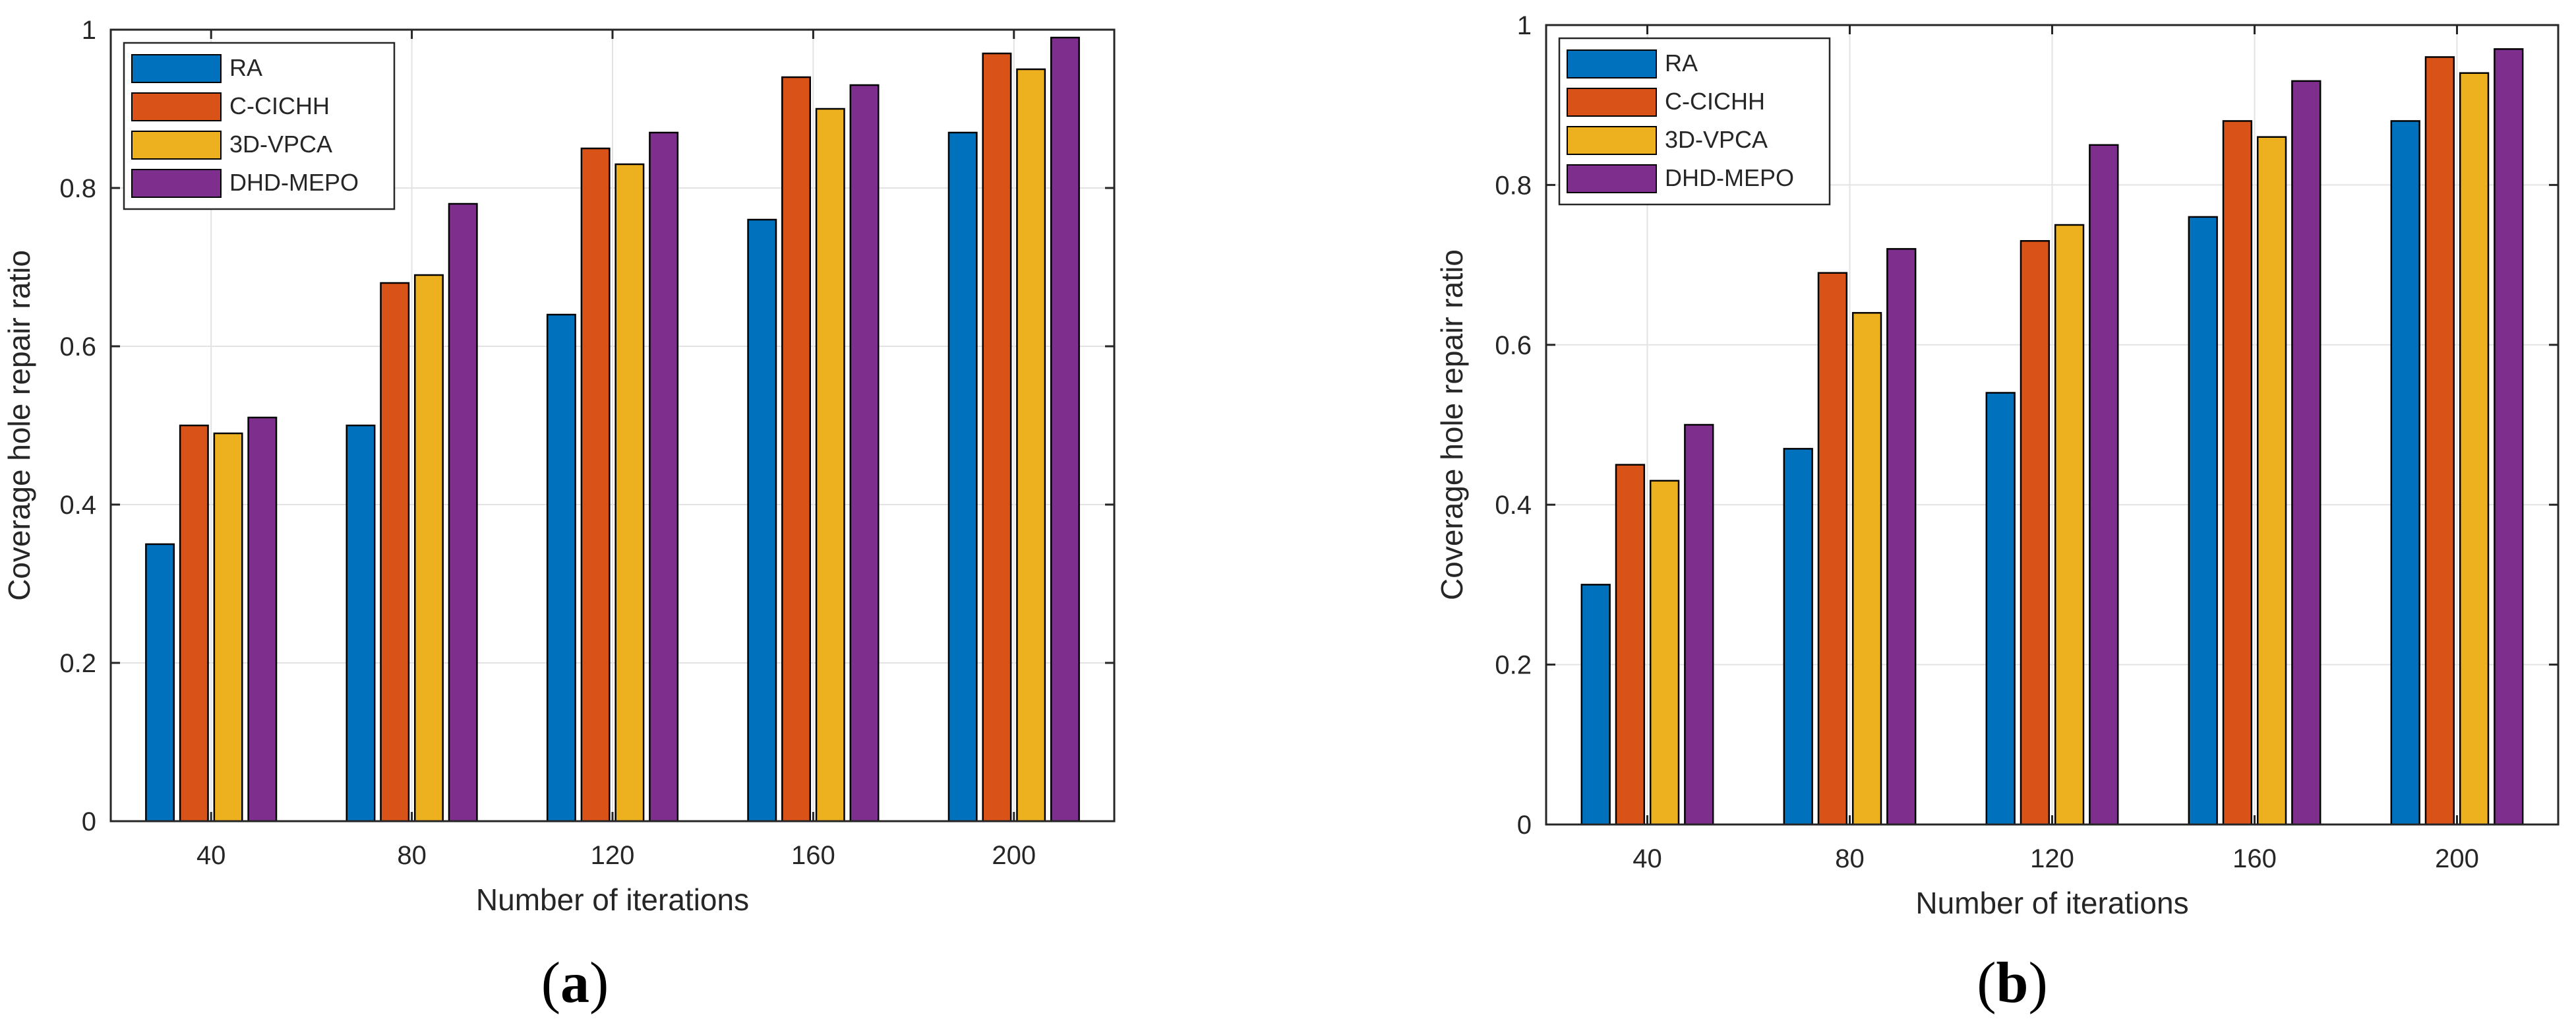 This screenshot has width=2576, height=1025. What do you see at coordinates (599, 983) in the screenshot?
I see `caption-a-close: )` at bounding box center [599, 983].